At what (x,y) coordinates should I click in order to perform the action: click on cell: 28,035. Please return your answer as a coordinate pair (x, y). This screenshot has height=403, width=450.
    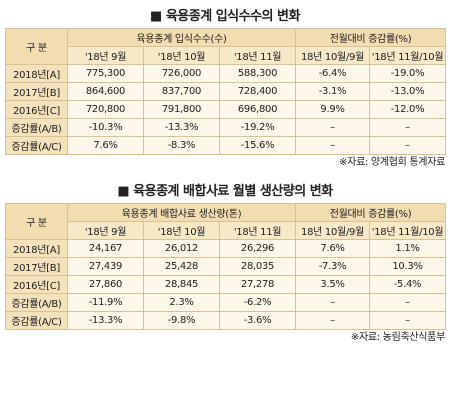
    Looking at the image, I should click on (257, 266).